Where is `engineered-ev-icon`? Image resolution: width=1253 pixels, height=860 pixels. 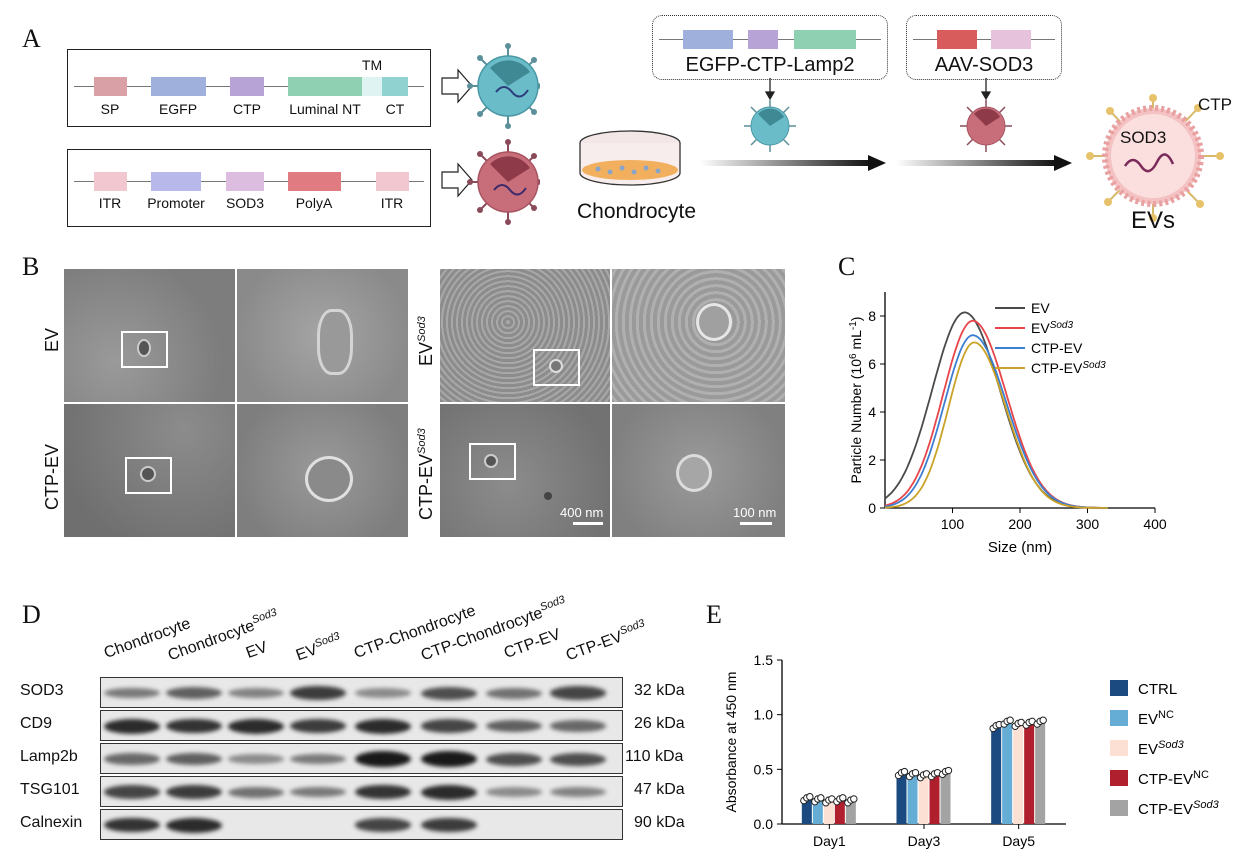 engineered-ev-icon is located at coordinates (1155, 158).